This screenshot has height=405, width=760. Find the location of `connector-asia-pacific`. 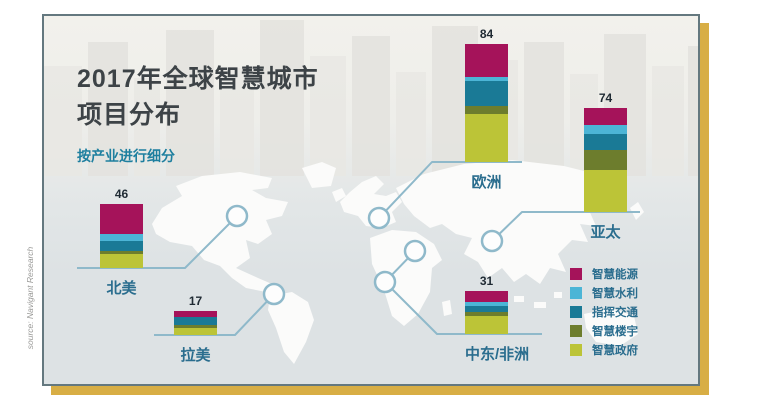

connector-asia-pacific is located at coordinates (565, 226).